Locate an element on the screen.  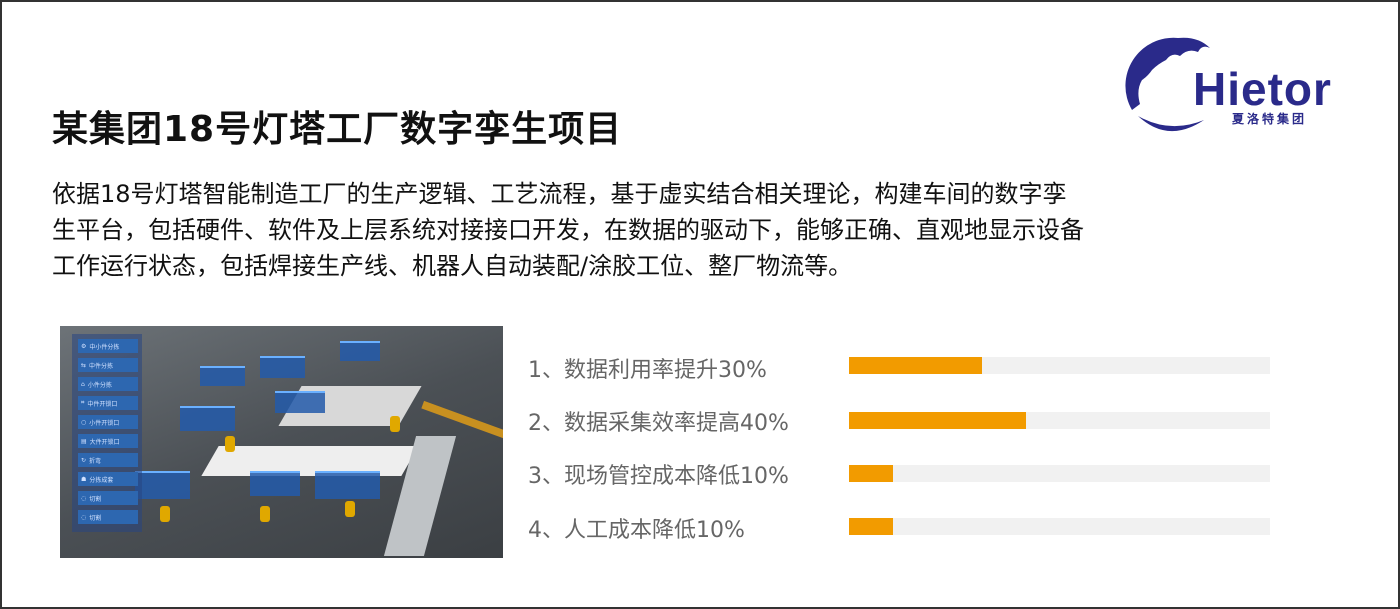
scene-menu-item: ↻ 折弯 is located at coordinates (108, 460).